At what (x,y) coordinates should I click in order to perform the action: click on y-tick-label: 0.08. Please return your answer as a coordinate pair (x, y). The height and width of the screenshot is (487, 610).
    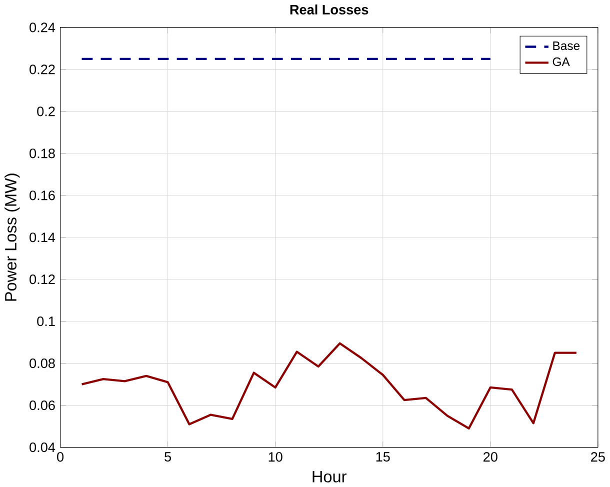
    Looking at the image, I should click on (42, 363).